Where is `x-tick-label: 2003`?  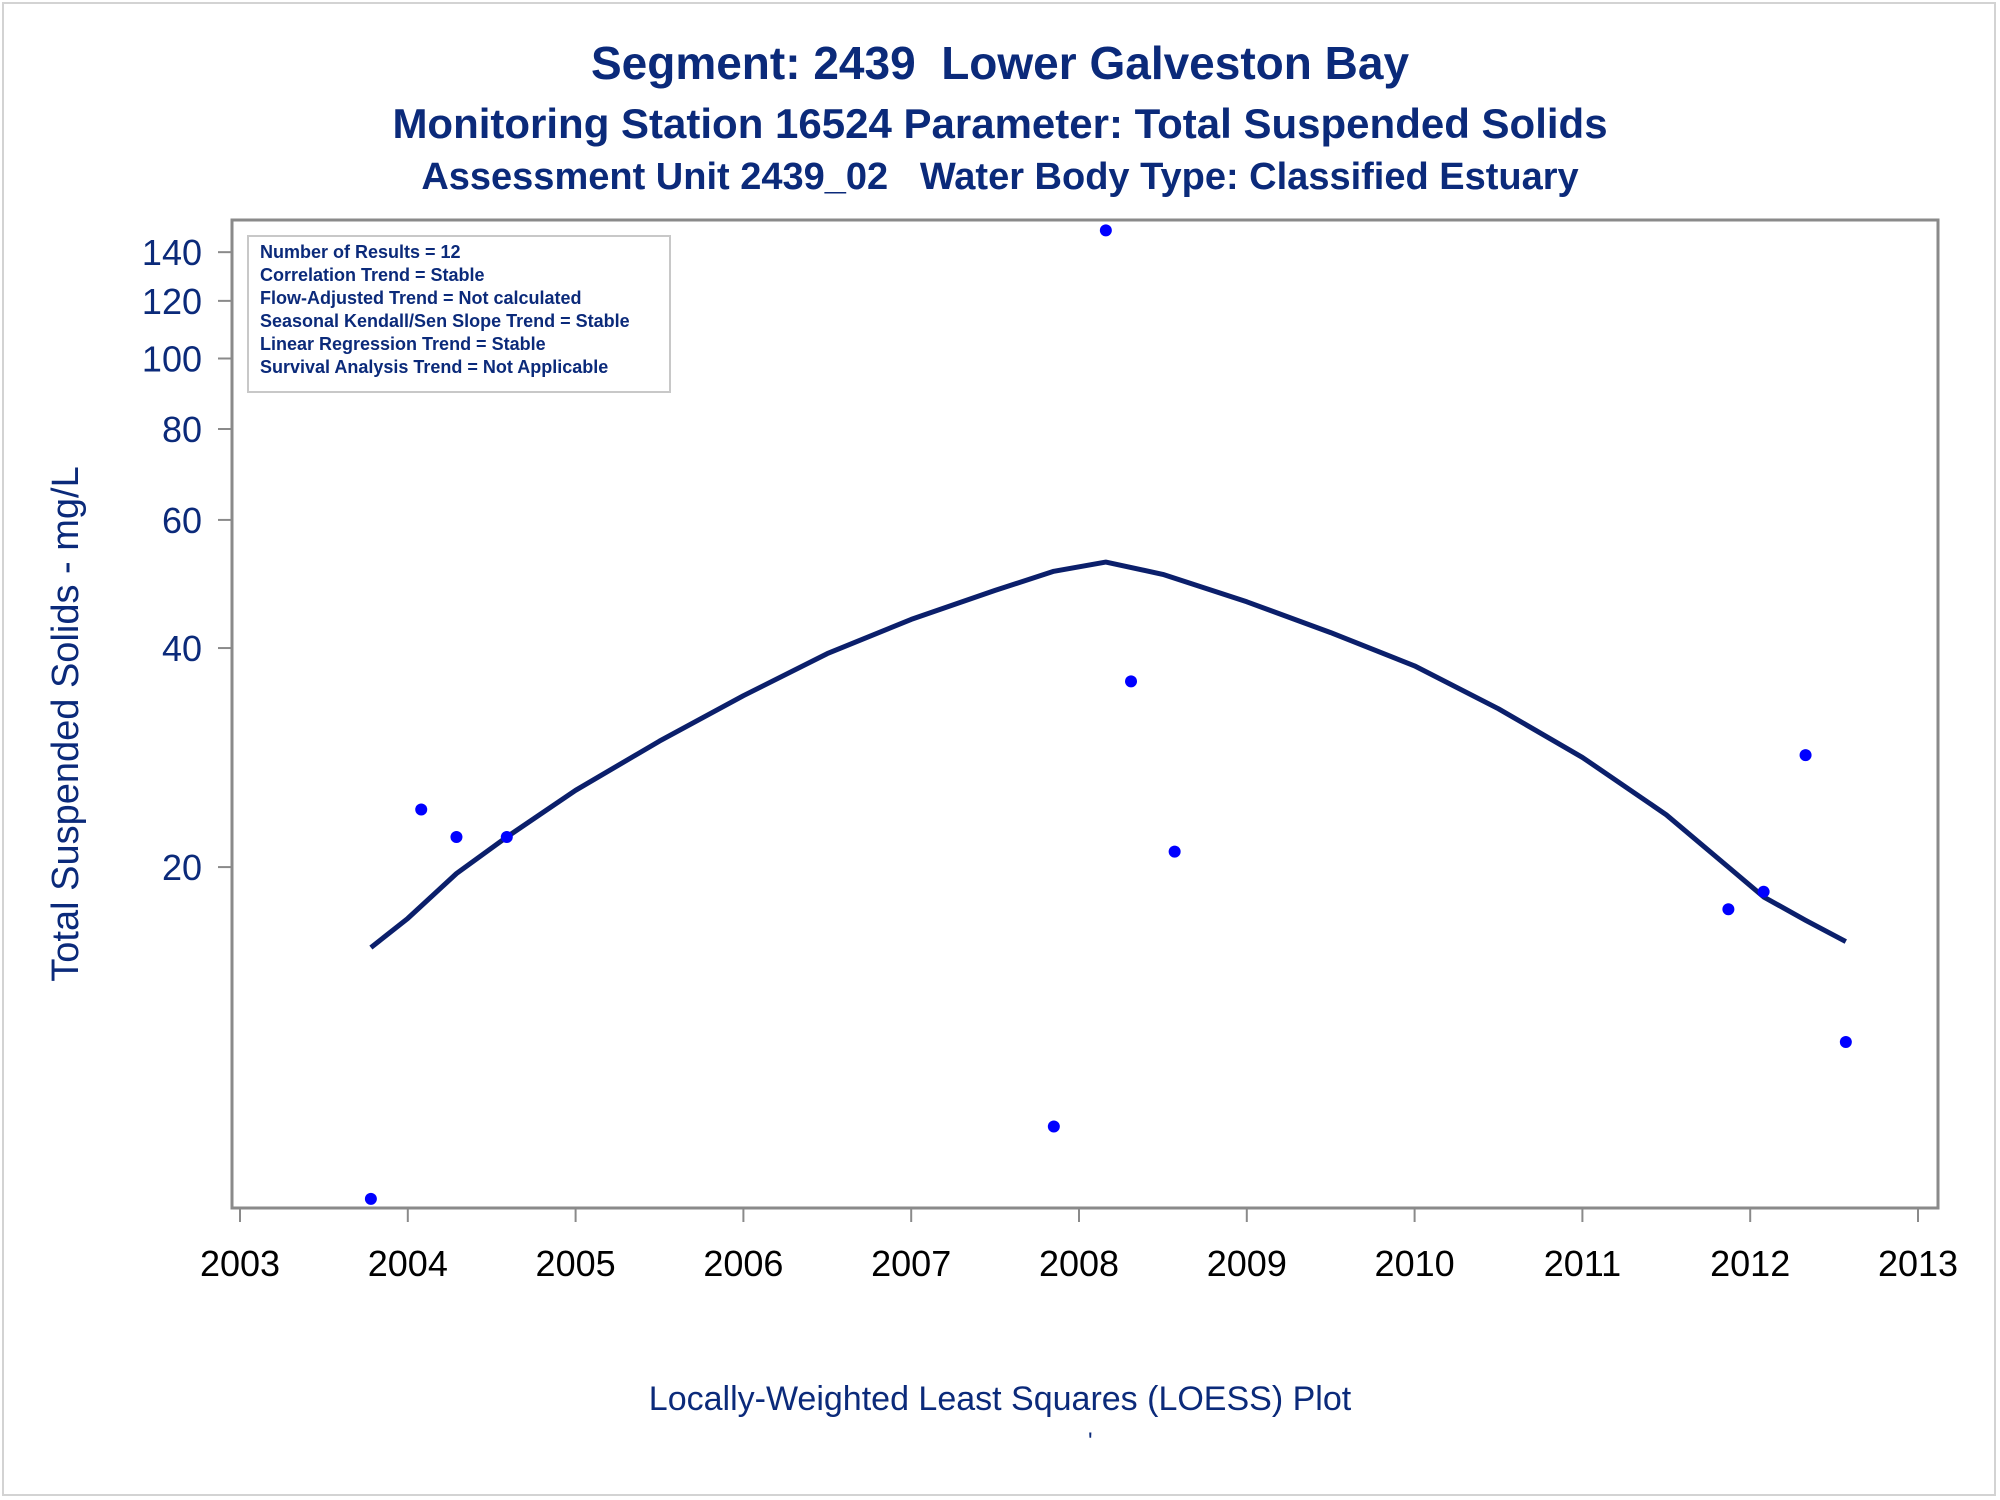 x-tick-label: 2003 is located at coordinates (240, 1263).